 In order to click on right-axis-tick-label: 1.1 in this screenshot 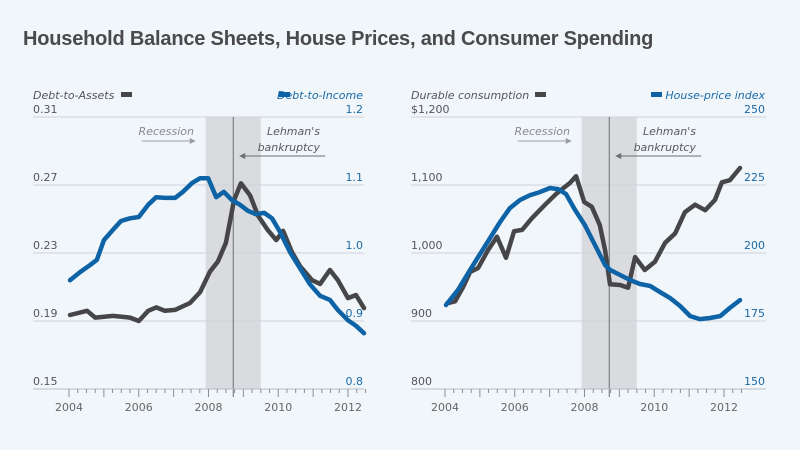, I will do `click(355, 177)`.